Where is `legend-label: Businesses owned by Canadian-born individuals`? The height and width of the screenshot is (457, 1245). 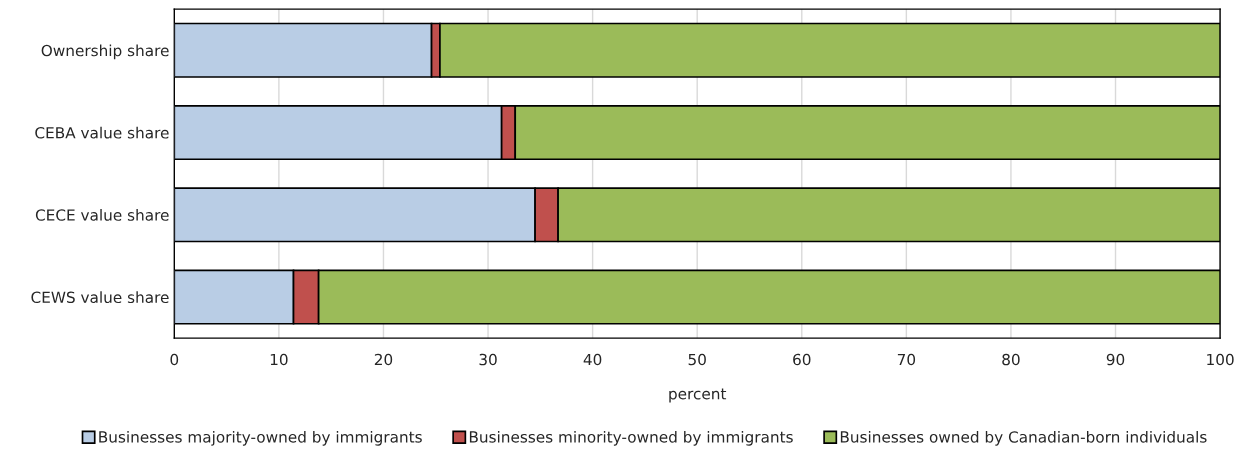
legend-label: Businesses owned by Canadian-born individuals is located at coordinates (1023, 438).